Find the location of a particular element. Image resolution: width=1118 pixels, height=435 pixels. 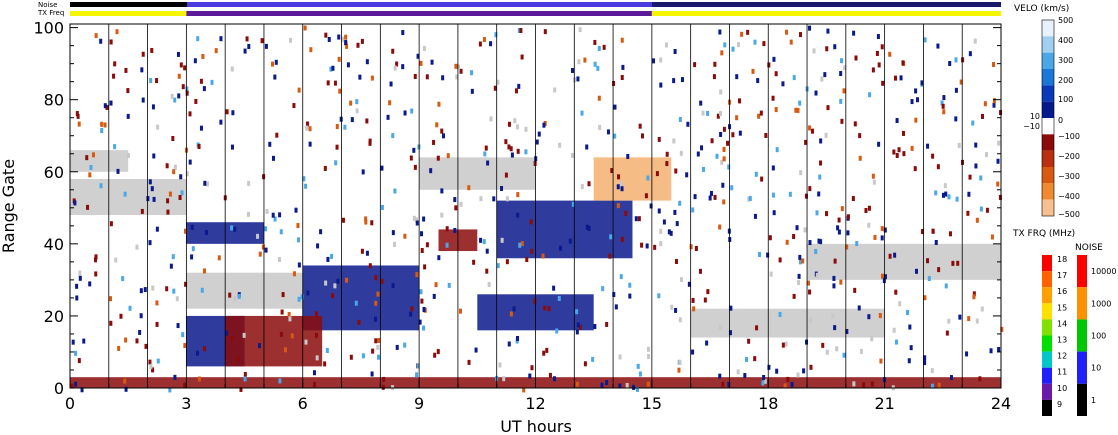

freq-colorbar-label: 13 is located at coordinates (1062, 340).